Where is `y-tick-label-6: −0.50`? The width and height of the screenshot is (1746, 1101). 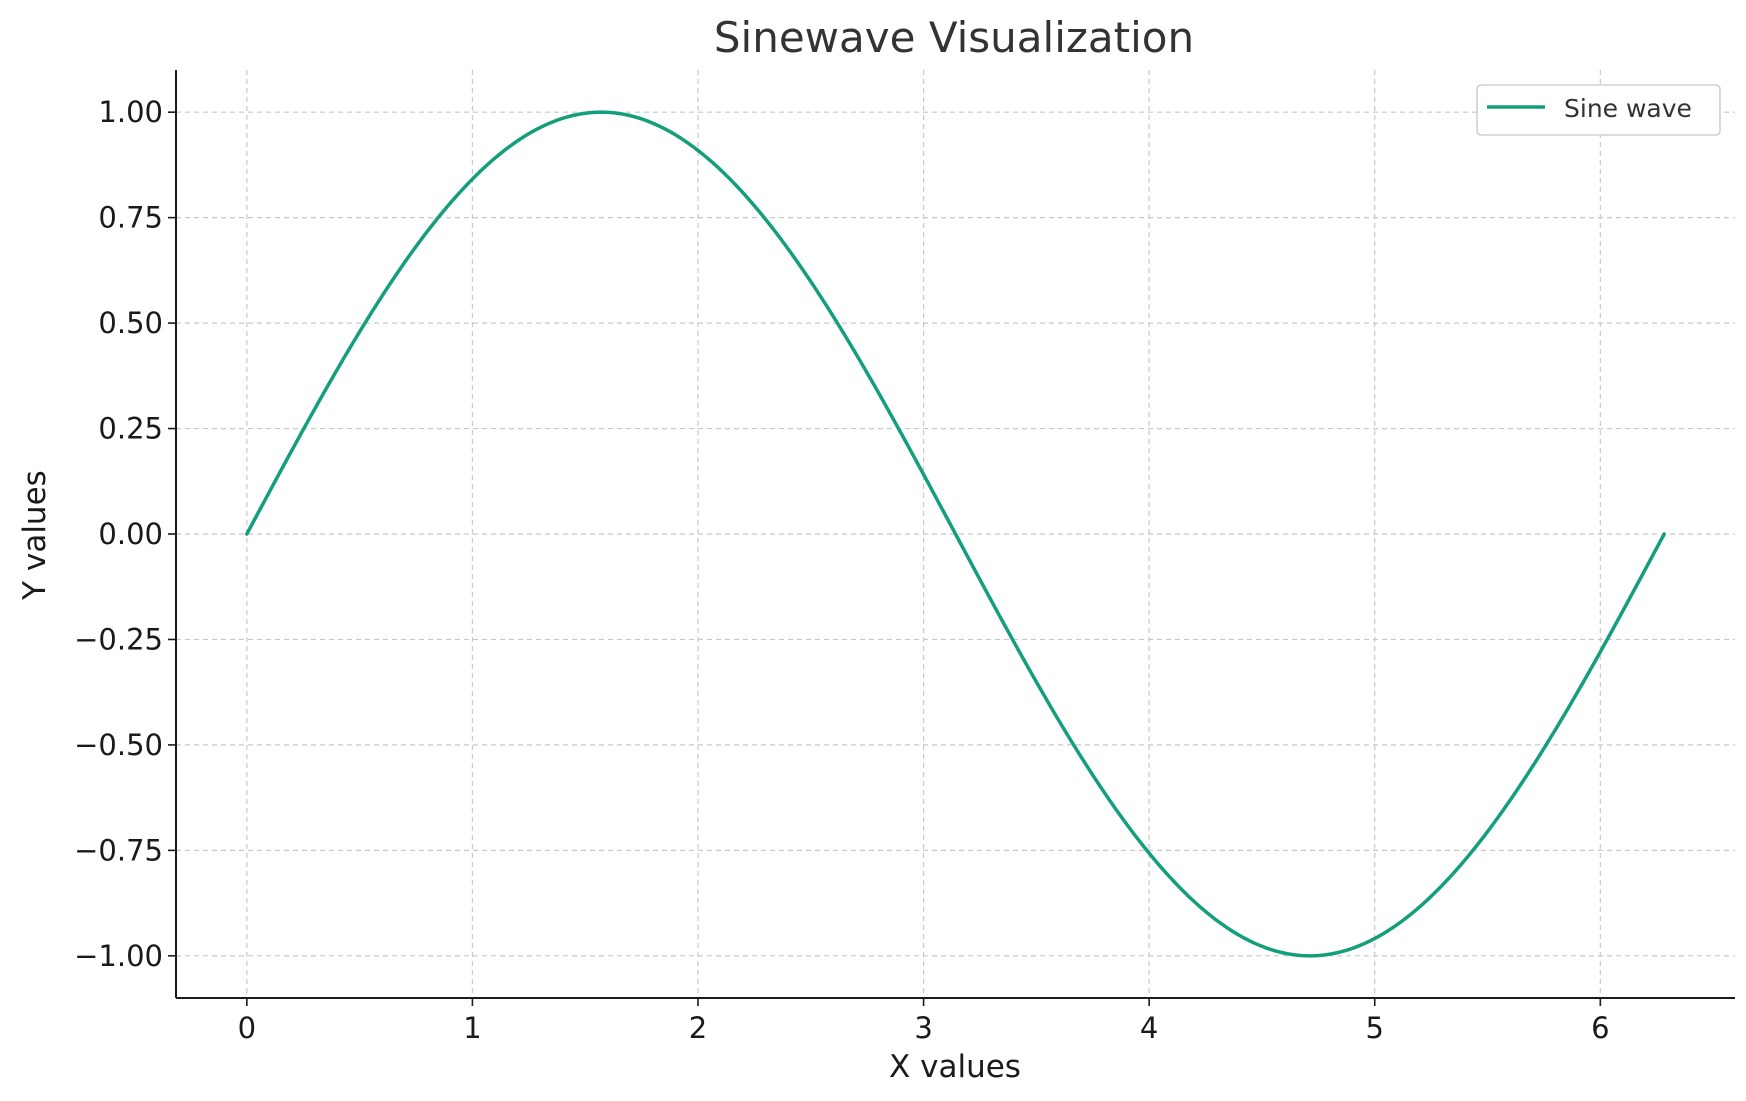 y-tick-label-6: −0.50 is located at coordinates (118, 745).